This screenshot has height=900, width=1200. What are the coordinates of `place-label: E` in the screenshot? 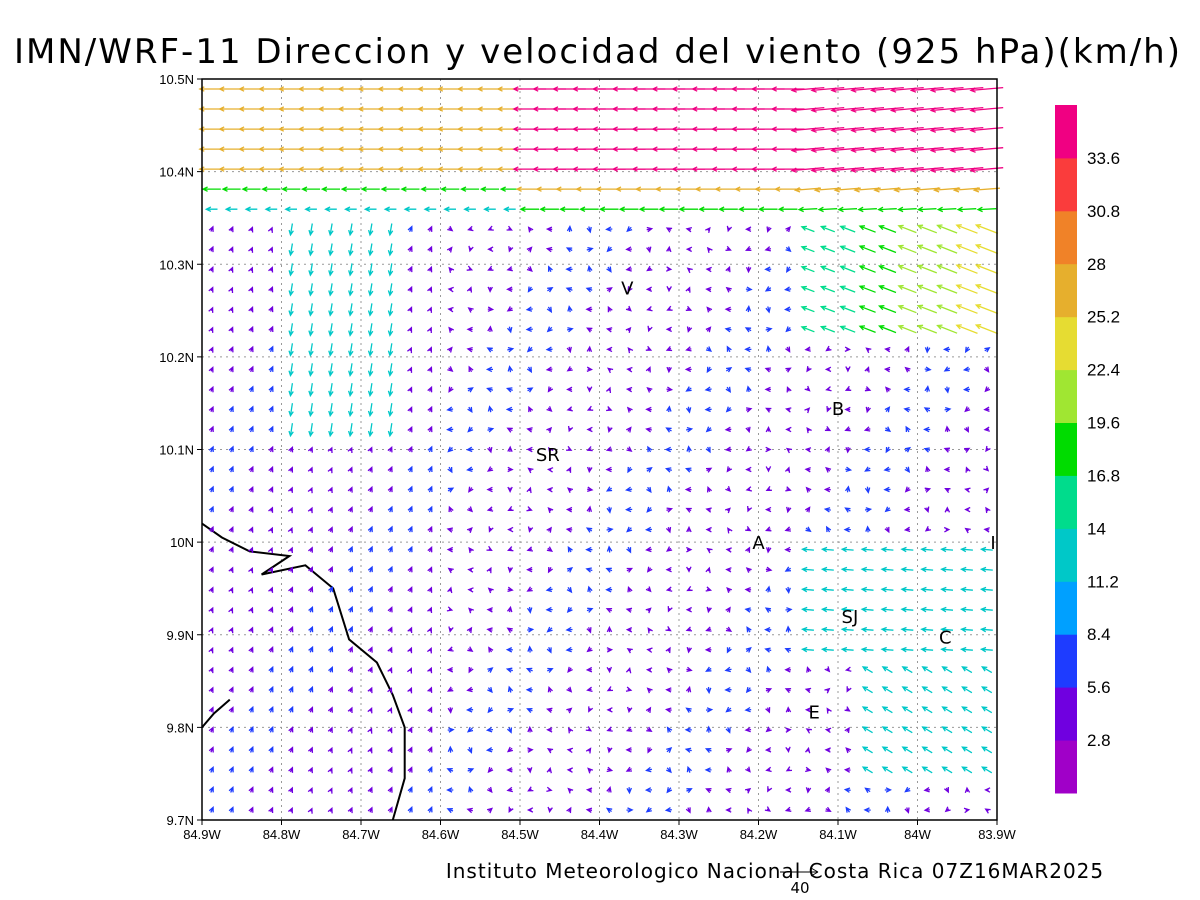 It's located at (813, 713).